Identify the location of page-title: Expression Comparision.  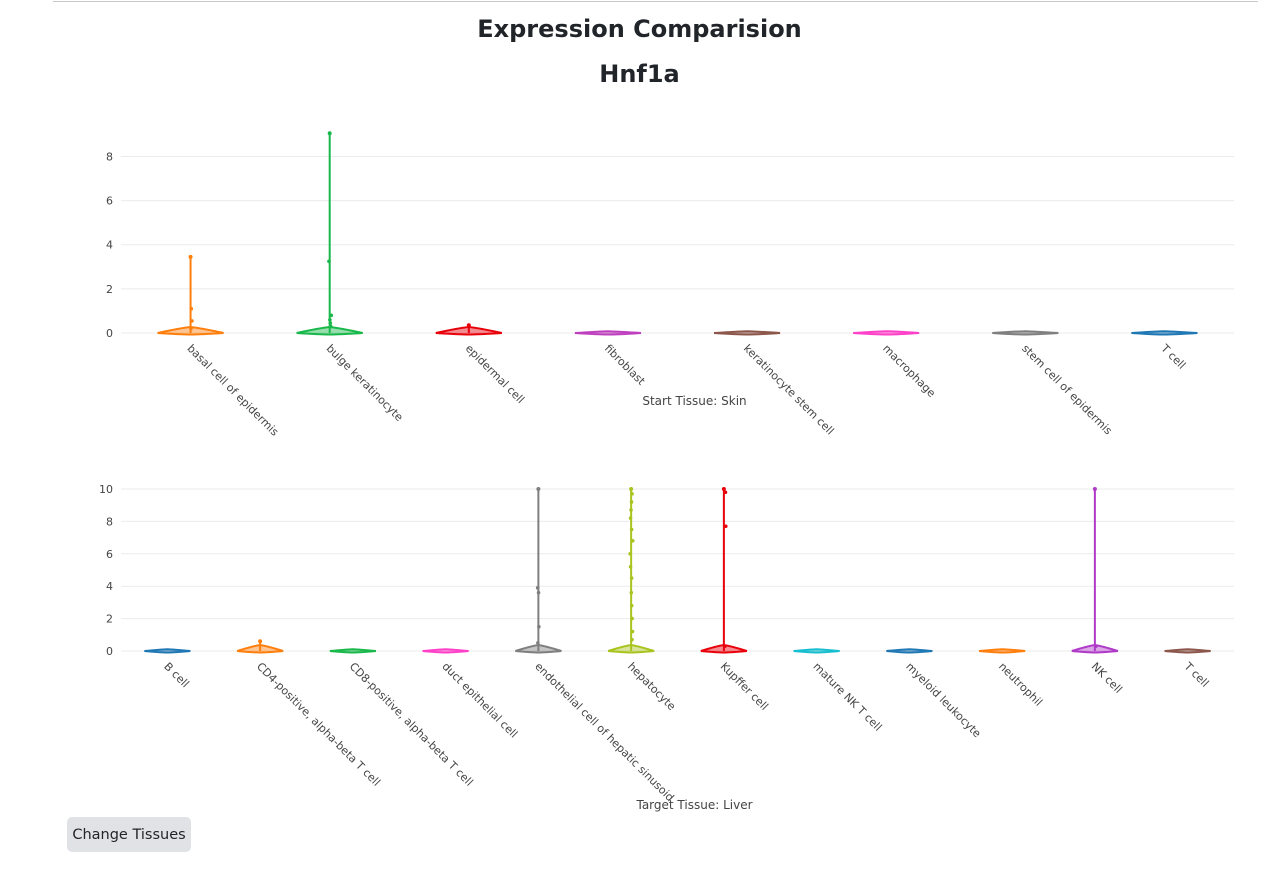
(639, 29).